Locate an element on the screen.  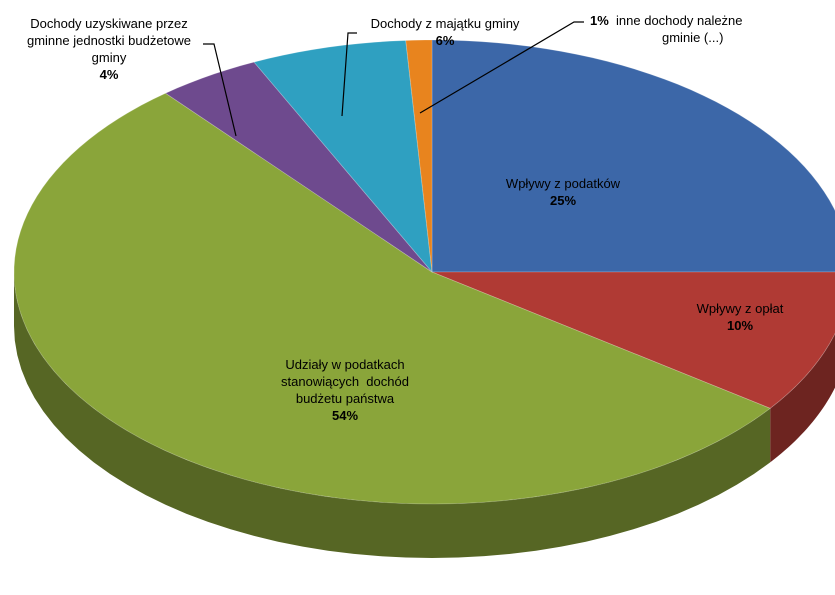
slice-name-part-1-inne: inne dochody należne is located at coordinates (679, 20).